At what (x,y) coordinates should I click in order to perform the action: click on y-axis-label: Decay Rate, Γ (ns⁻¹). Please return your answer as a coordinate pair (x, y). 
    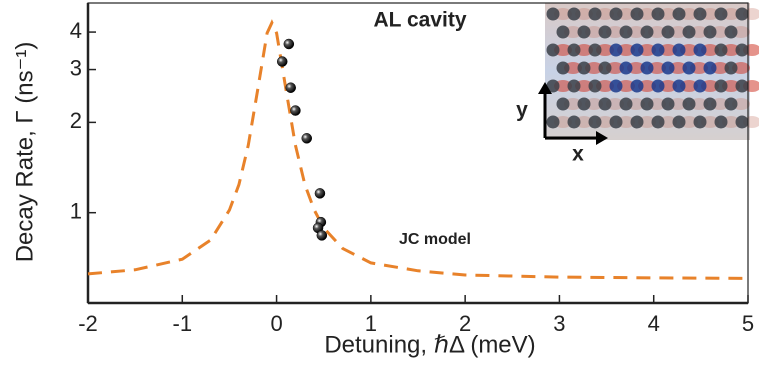
    Looking at the image, I should click on (24, 152).